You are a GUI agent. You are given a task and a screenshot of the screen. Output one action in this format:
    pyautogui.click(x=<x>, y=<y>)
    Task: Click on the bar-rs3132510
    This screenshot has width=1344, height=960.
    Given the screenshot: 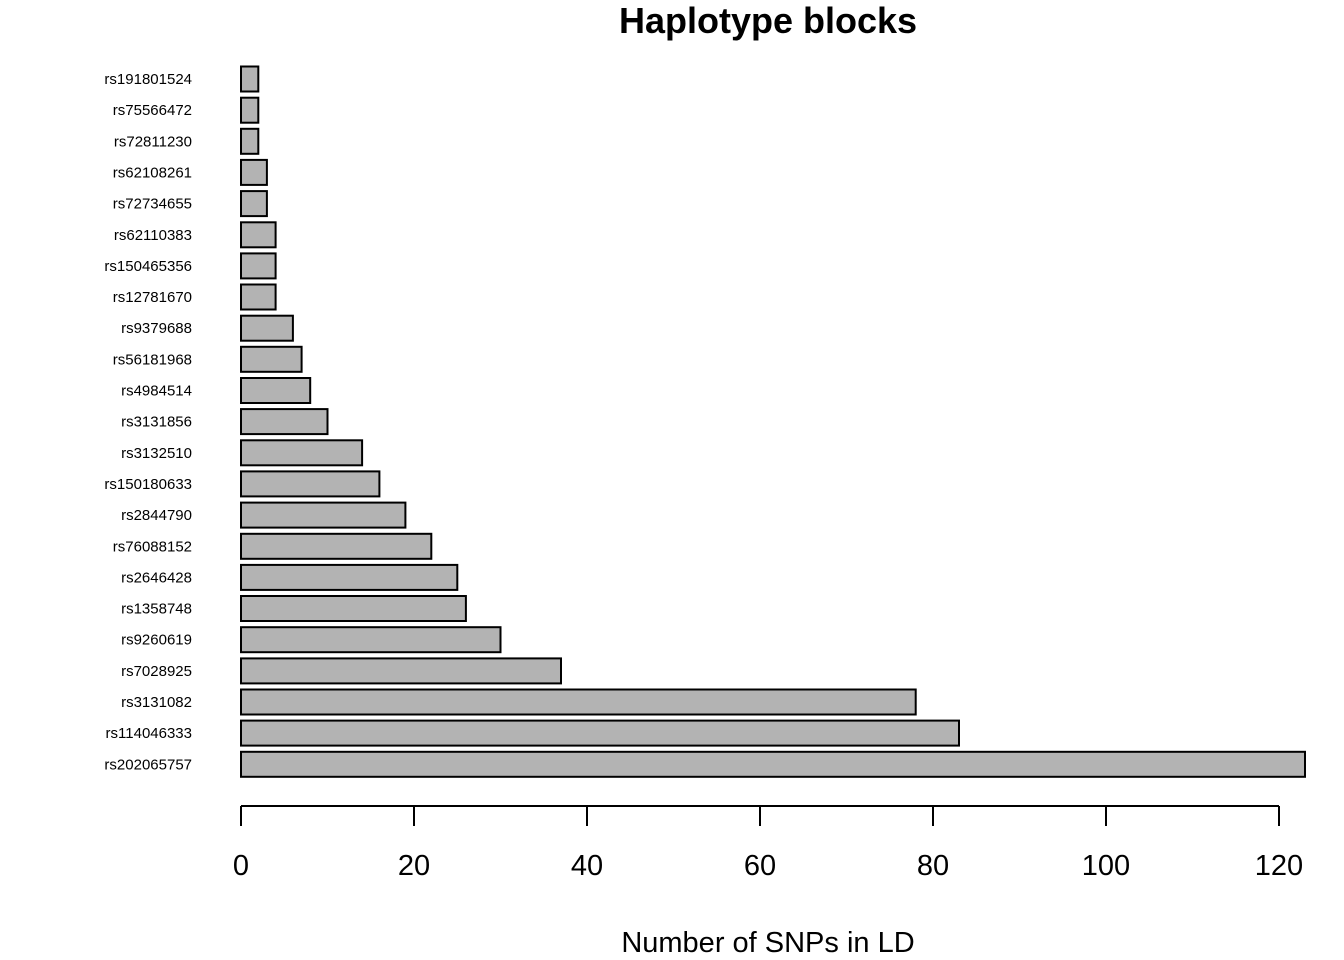 What is the action you would take?
    pyautogui.click(x=302, y=453)
    